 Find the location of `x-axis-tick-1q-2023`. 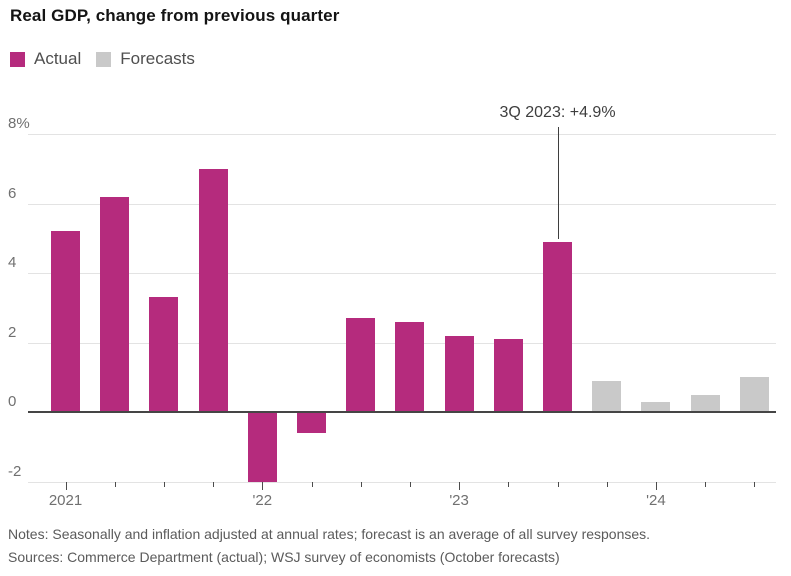

x-axis-tick-1q-2023 is located at coordinates (460, 486).